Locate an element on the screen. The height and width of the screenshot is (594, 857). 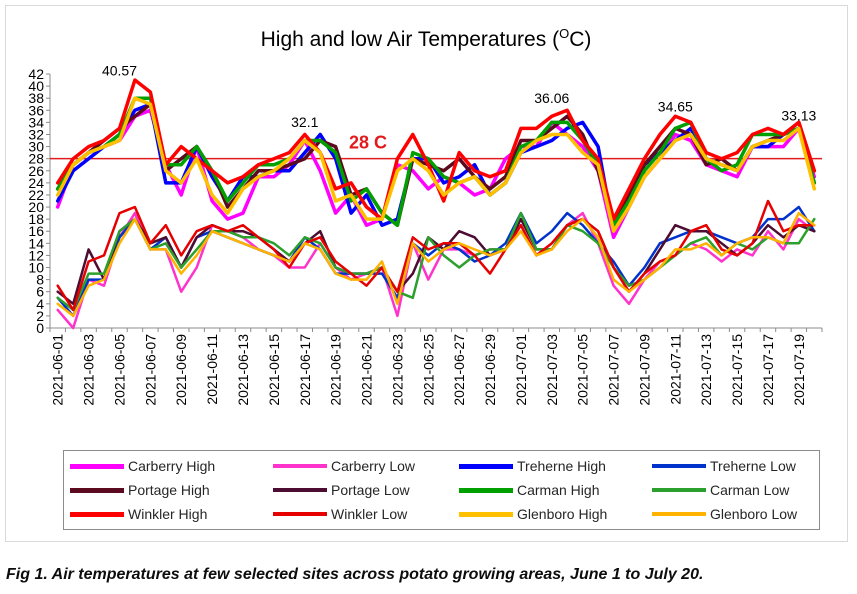
x-tick-label: 2021-06-11 is located at coordinates (212, 369).